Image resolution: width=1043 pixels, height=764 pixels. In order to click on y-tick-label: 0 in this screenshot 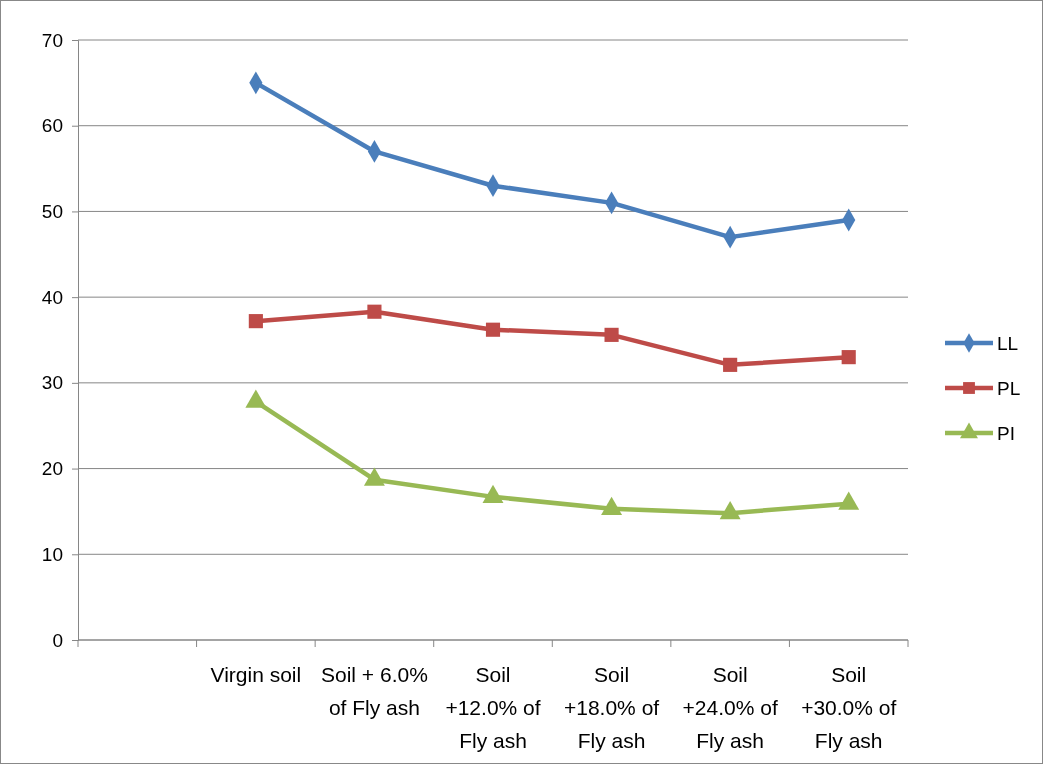, I will do `click(57, 640)`.